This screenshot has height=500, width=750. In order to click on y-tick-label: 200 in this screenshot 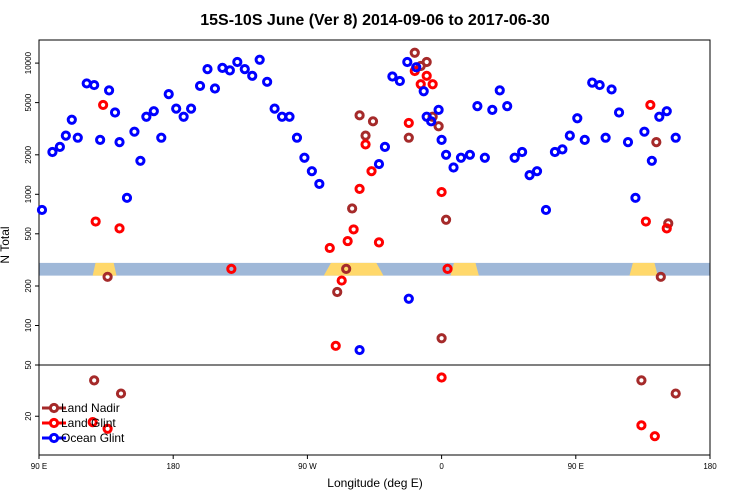, I will do `click(28, 286)`.